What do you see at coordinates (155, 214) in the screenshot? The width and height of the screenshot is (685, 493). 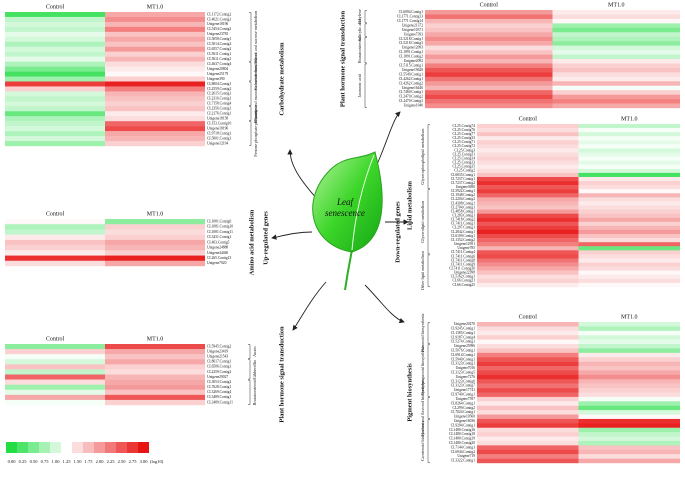 I see `column-header: MT1.0` at bounding box center [155, 214].